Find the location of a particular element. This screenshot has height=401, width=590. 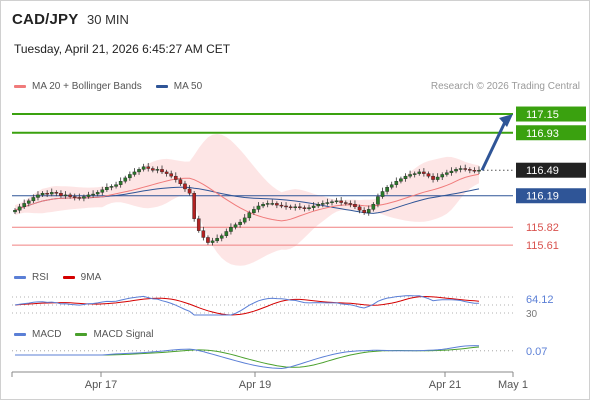

macd-last-label: 0.07 is located at coordinates (536, 352).